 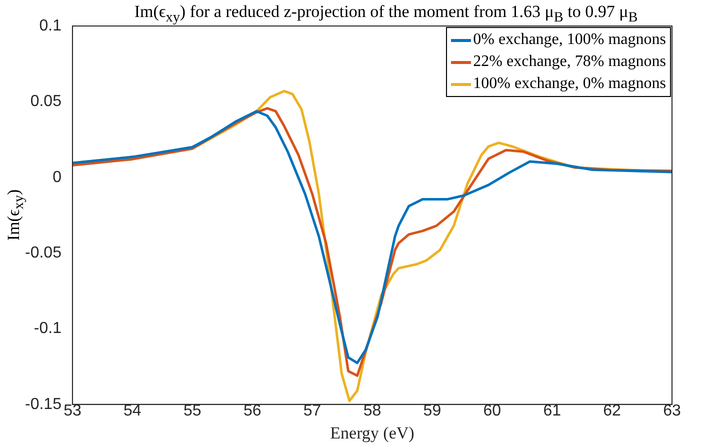 What do you see at coordinates (43, 404) in the screenshot?
I see `y-tick-label: -0.15` at bounding box center [43, 404].